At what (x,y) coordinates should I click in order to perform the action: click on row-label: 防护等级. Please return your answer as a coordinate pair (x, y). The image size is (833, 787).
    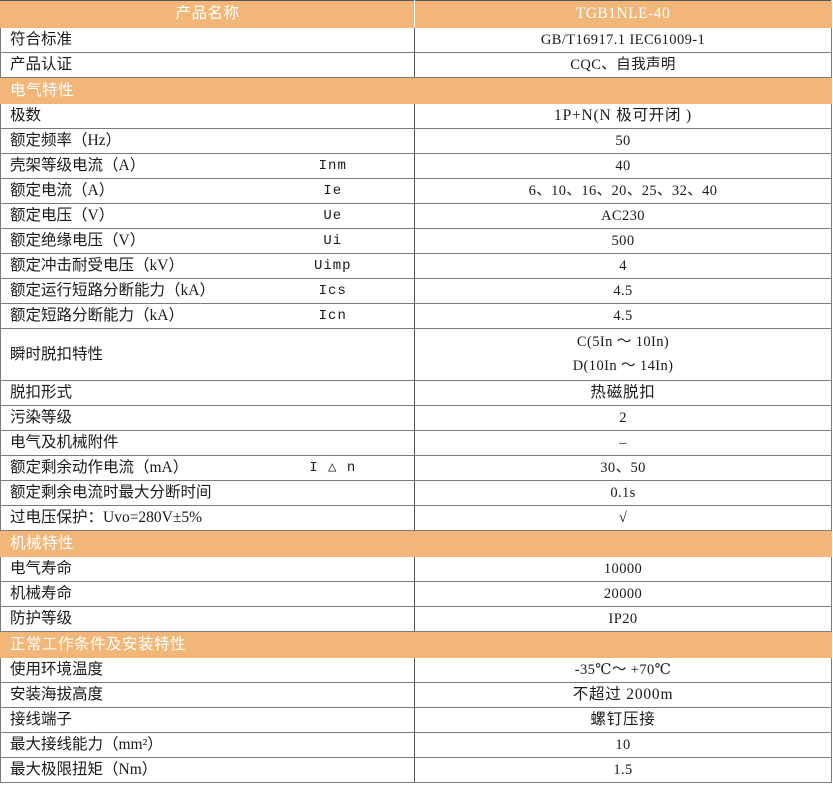
    Looking at the image, I should click on (148, 619).